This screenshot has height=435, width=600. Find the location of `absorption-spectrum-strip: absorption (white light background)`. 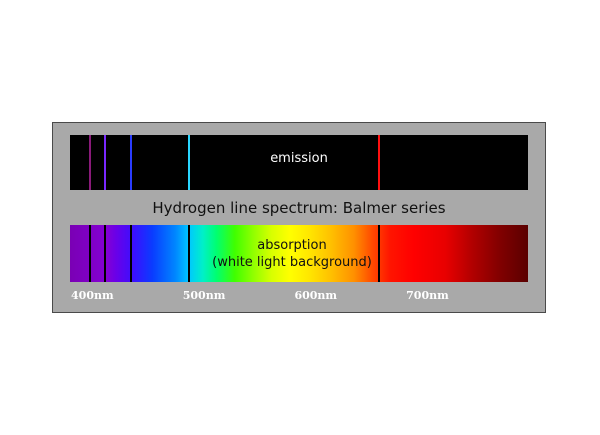

absorption-spectrum-strip: absorption (white light background) is located at coordinates (299, 253).